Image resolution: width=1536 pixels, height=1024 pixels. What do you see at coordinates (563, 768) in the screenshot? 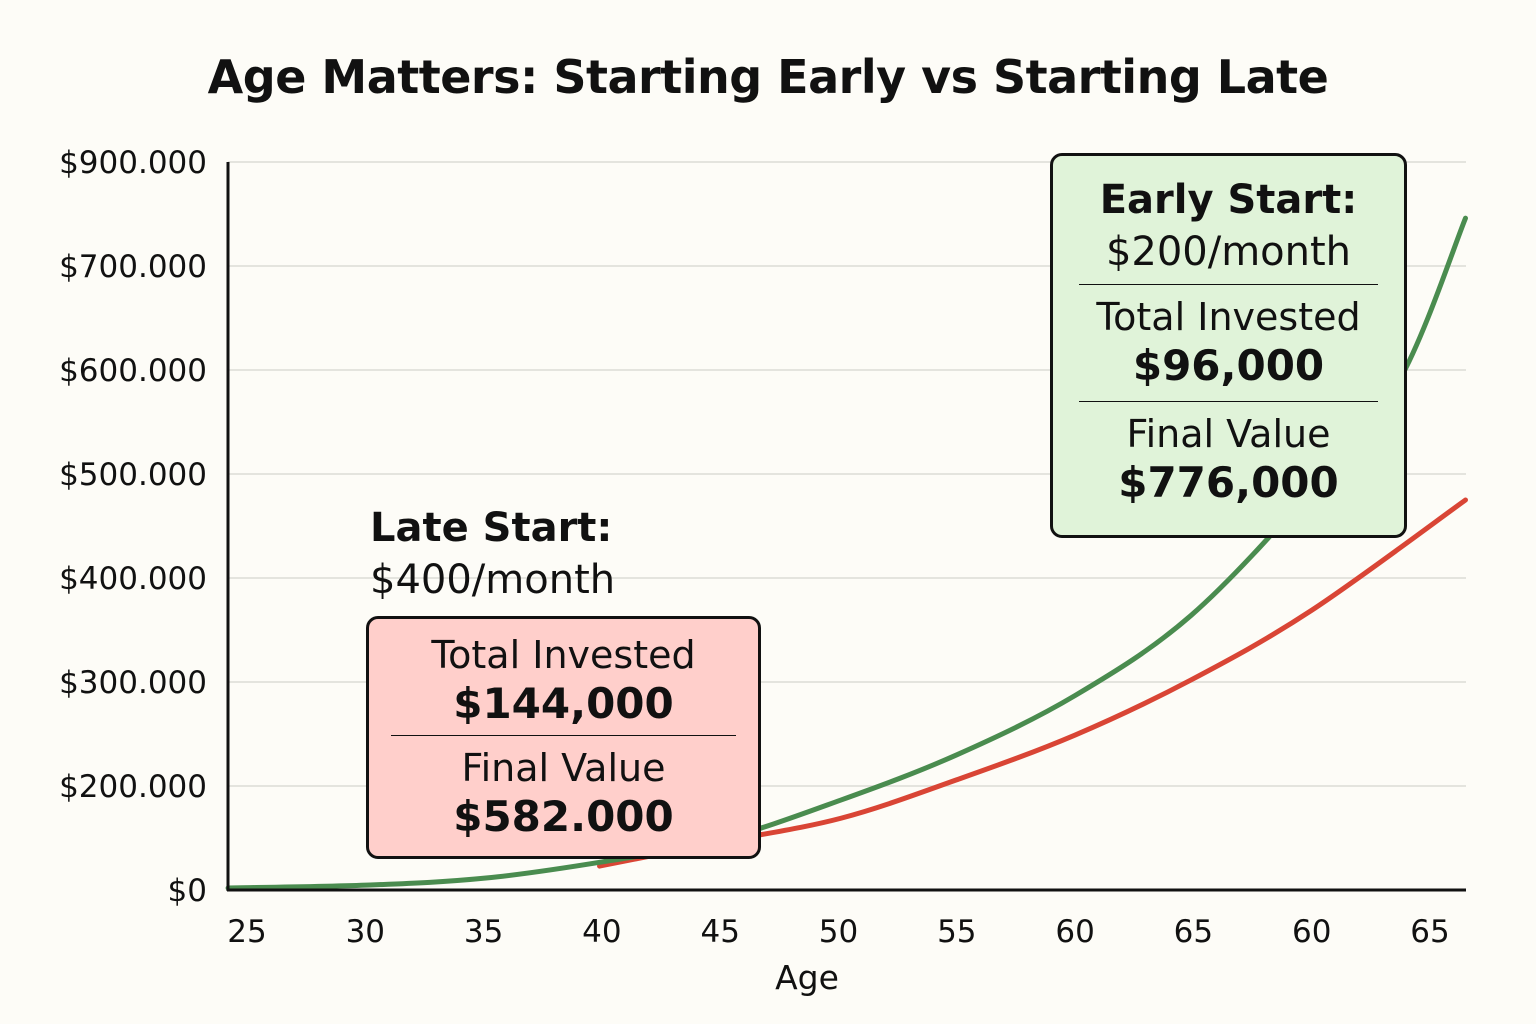
I see `late-final-label: Final Value` at bounding box center [563, 768].